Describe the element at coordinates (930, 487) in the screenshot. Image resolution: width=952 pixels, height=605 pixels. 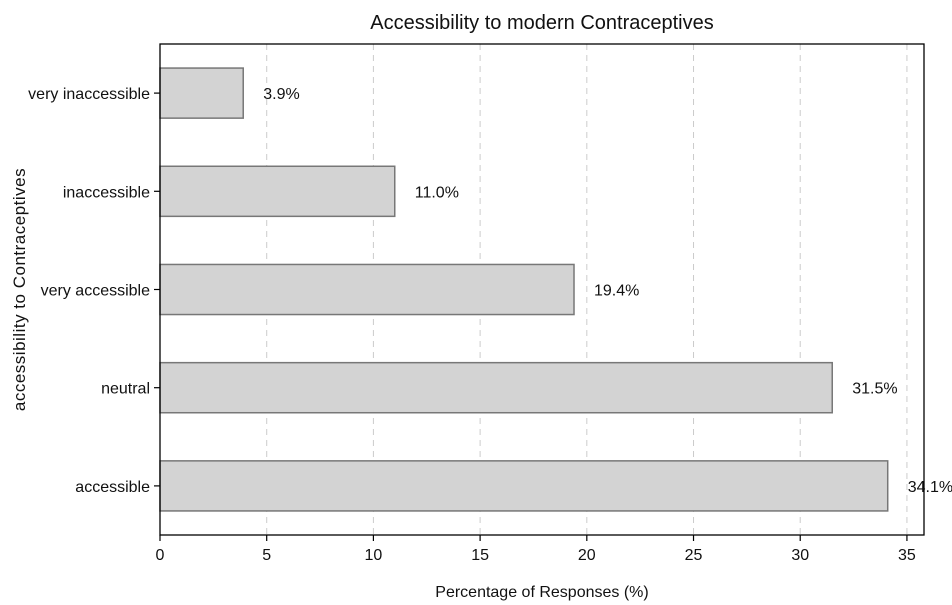
I see `data-label: 34.1%` at that location.